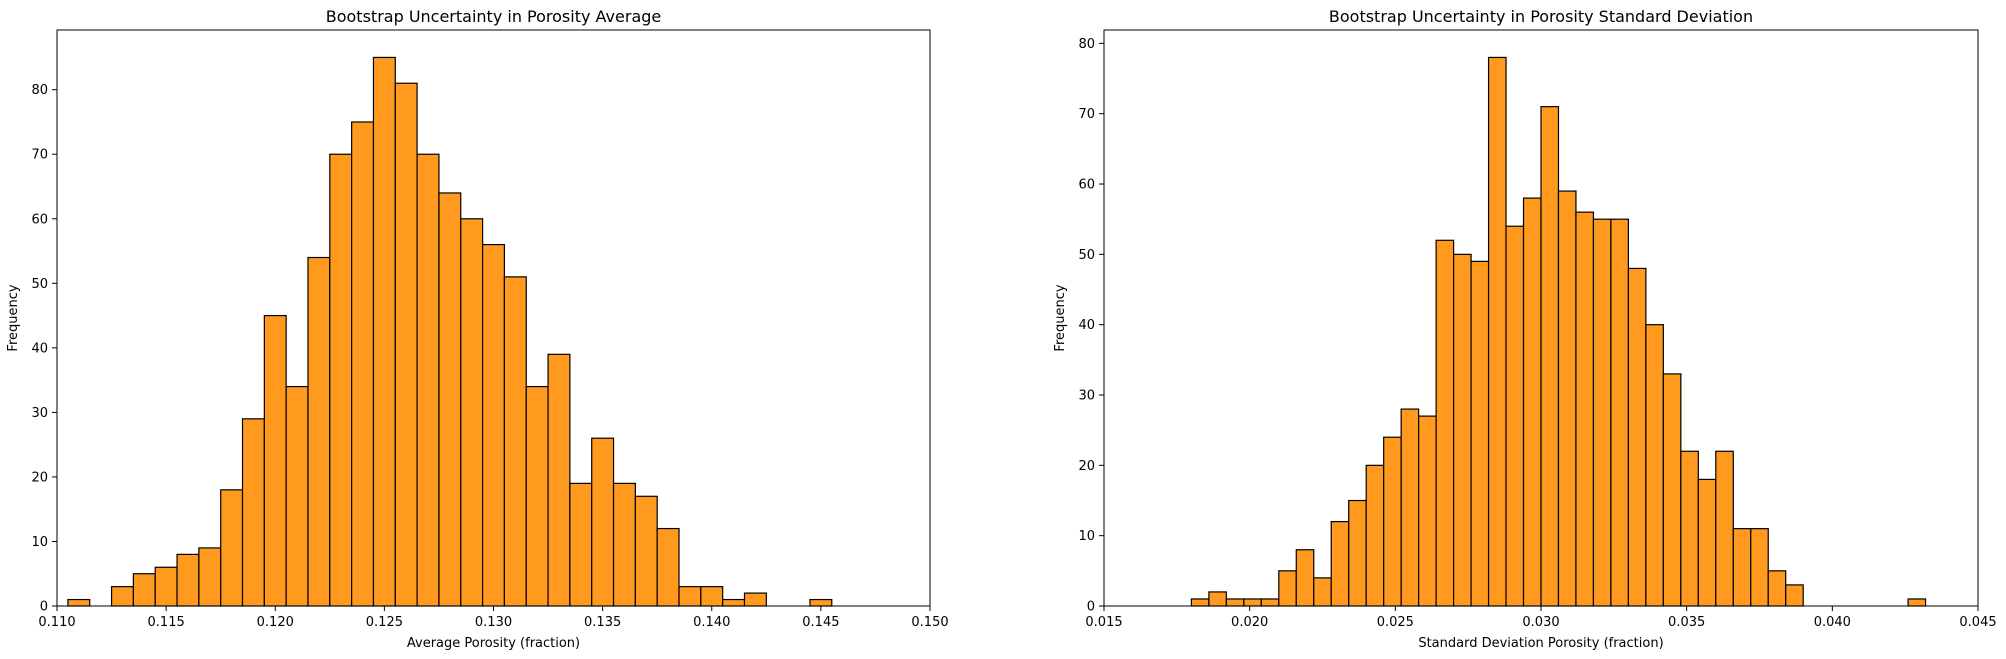  Describe the element at coordinates (1086, 396) in the screenshot. I see `y-tick-label: 30` at that location.